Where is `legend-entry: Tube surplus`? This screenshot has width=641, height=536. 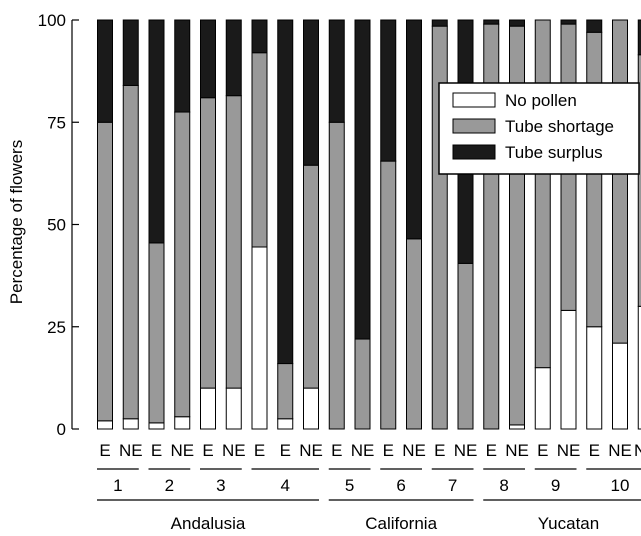
legend-entry: Tube surplus is located at coordinates (554, 152).